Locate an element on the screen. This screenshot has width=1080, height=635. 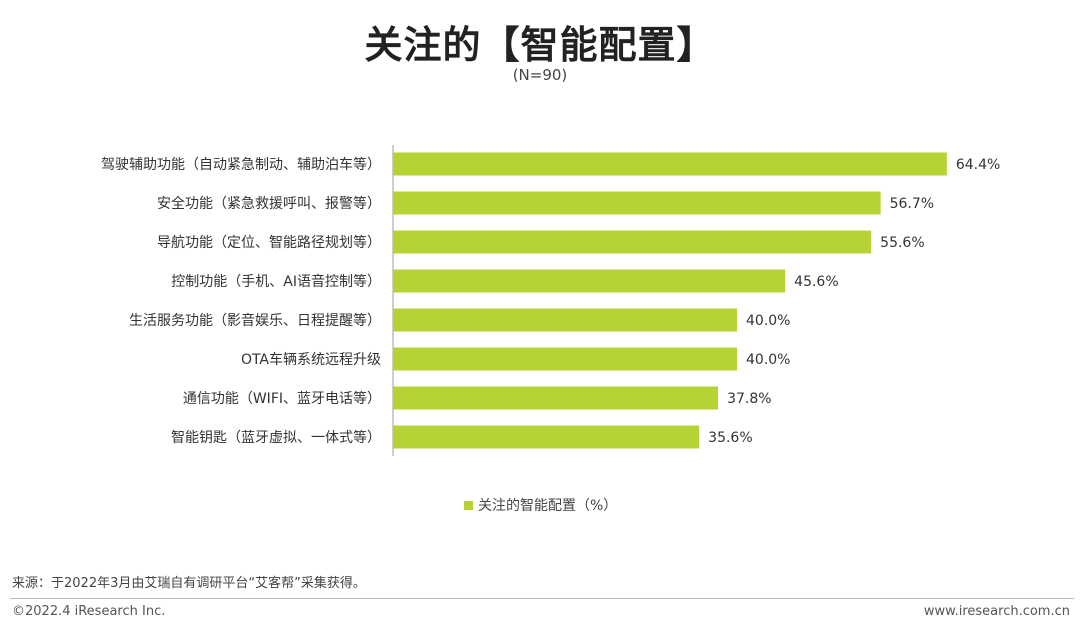
page-title: 关注的【智能配置】 is located at coordinates (540, 45).